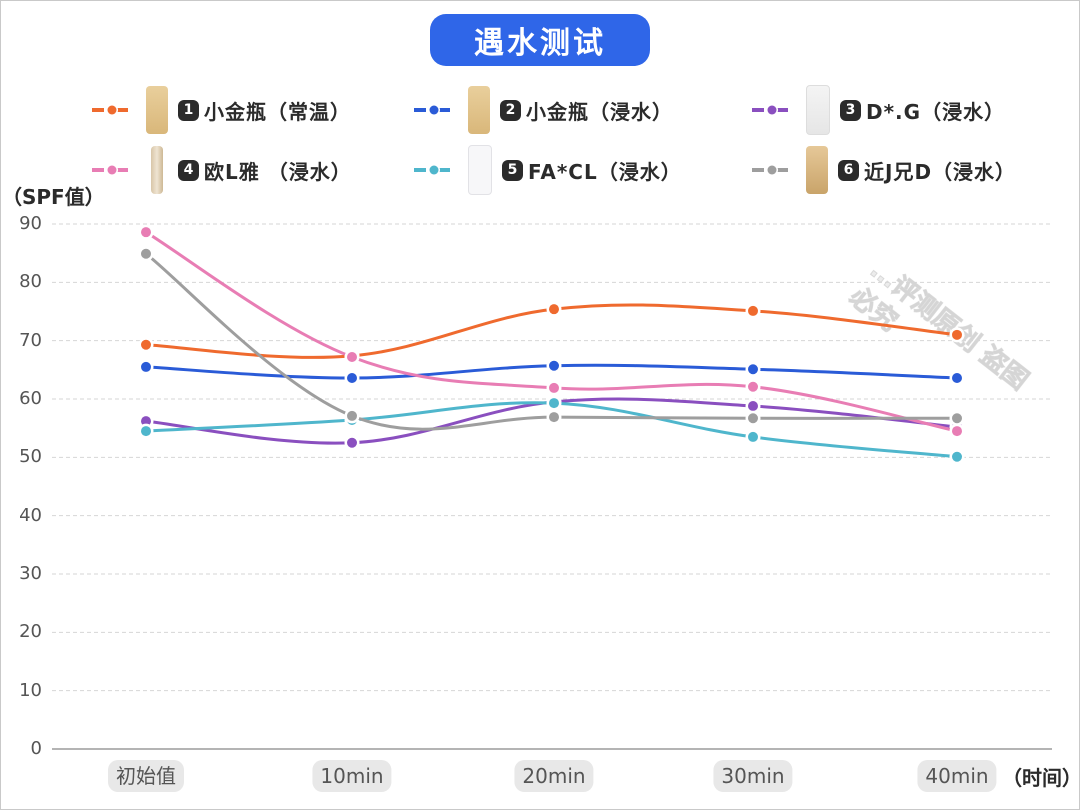 This screenshot has height=810, width=1080. Describe the element at coordinates (936, 111) in the screenshot. I see `legend-label: D*.G（浸水）` at that location.